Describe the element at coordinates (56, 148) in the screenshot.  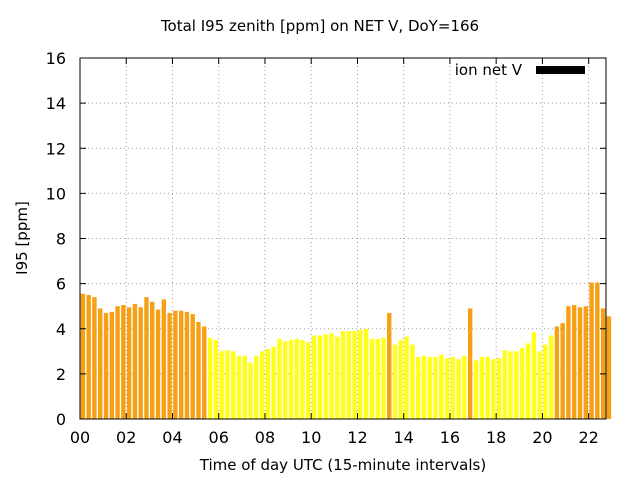
I see `y-tick-label: 12` at that location.